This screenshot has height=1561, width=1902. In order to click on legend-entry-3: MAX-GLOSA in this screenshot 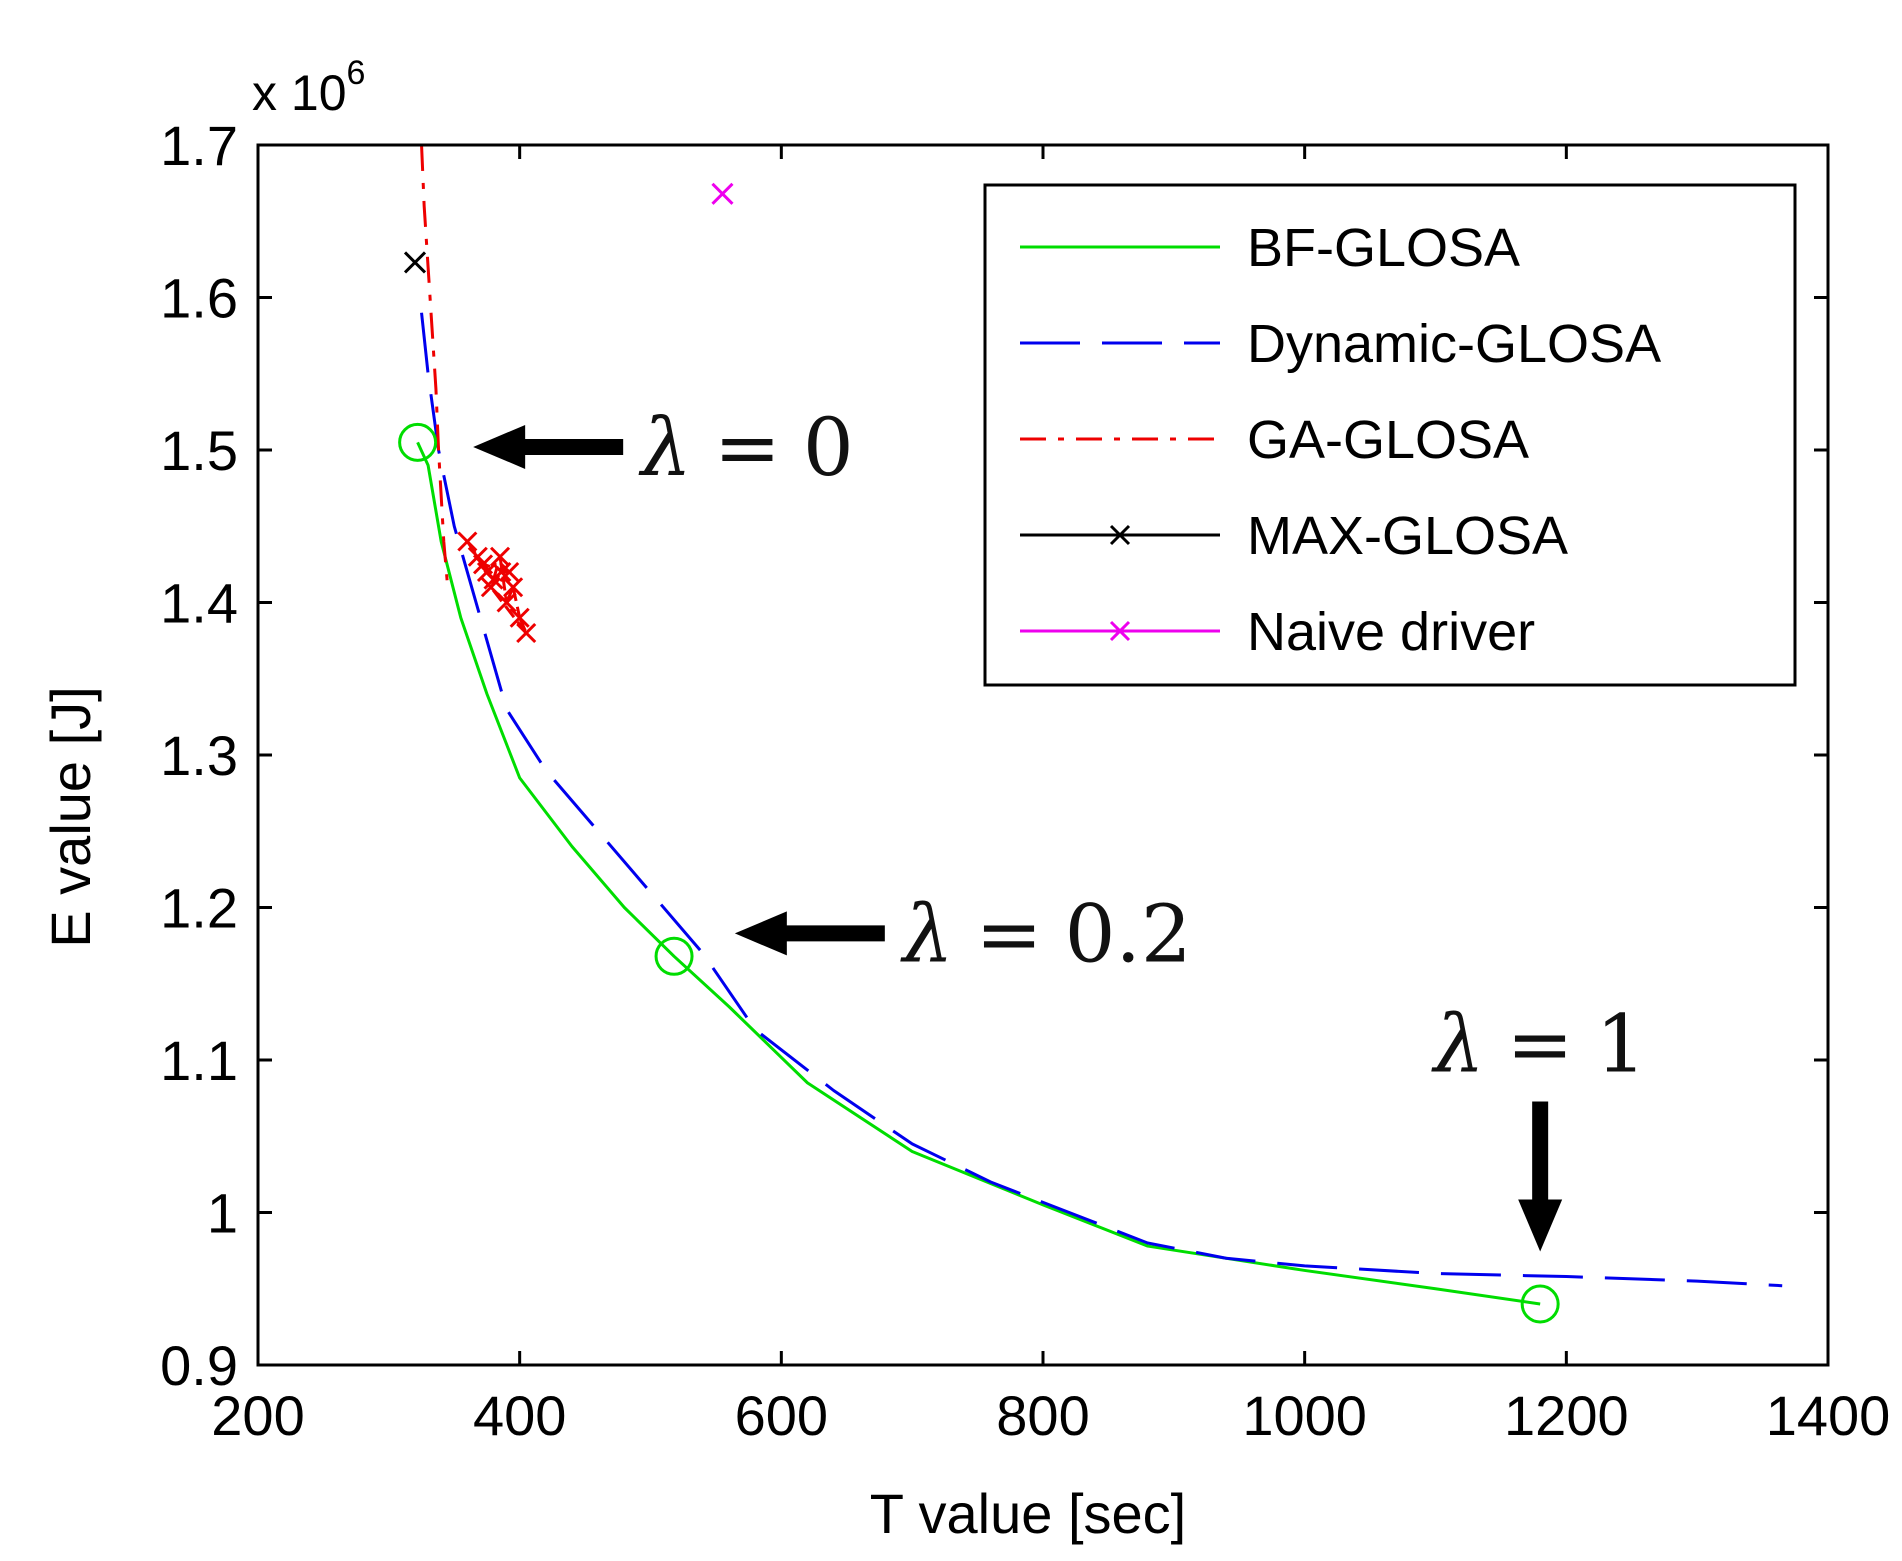, I will do `click(1294, 536)`.